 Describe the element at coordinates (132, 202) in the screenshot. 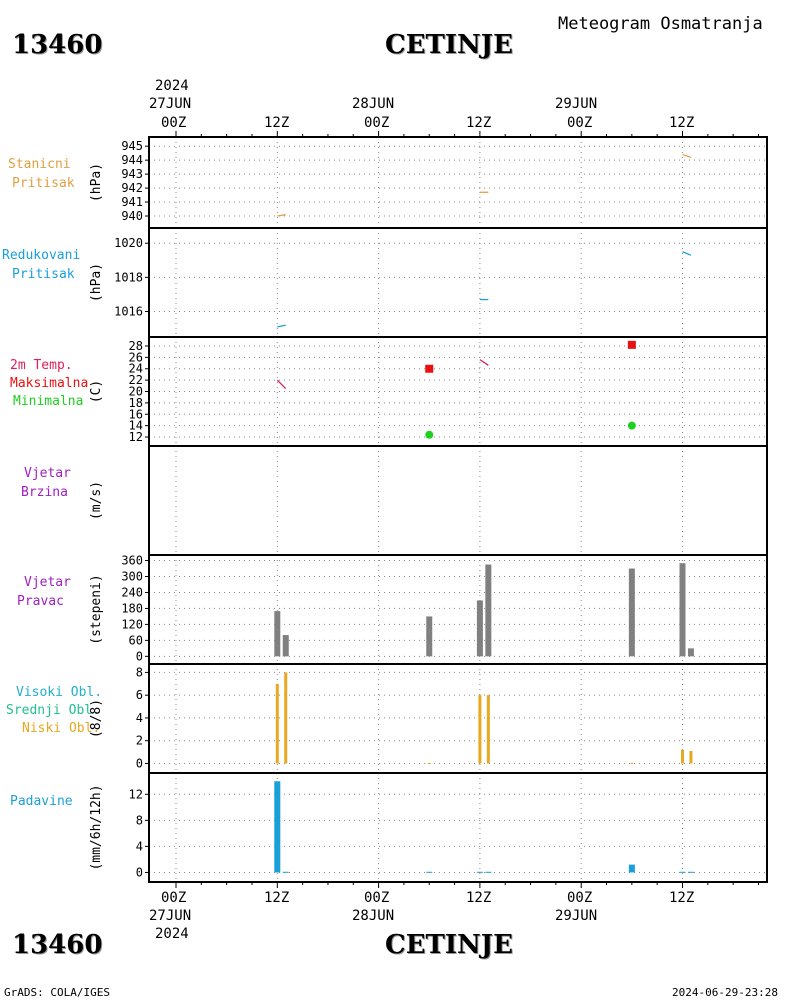

I see `ytick-label-stanicni-1: 941` at that location.